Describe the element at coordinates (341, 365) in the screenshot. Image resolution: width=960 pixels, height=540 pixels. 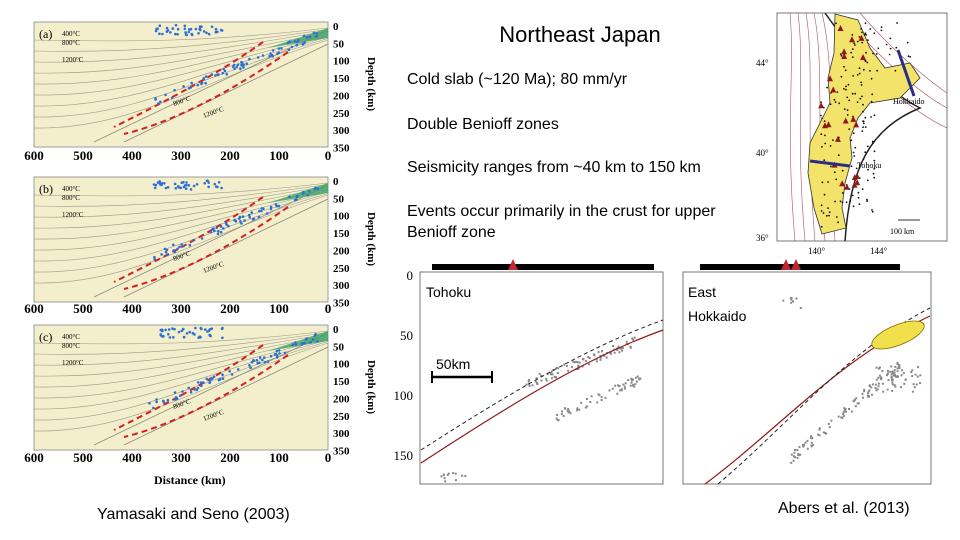
I see `y-tick-label: 100` at that location.